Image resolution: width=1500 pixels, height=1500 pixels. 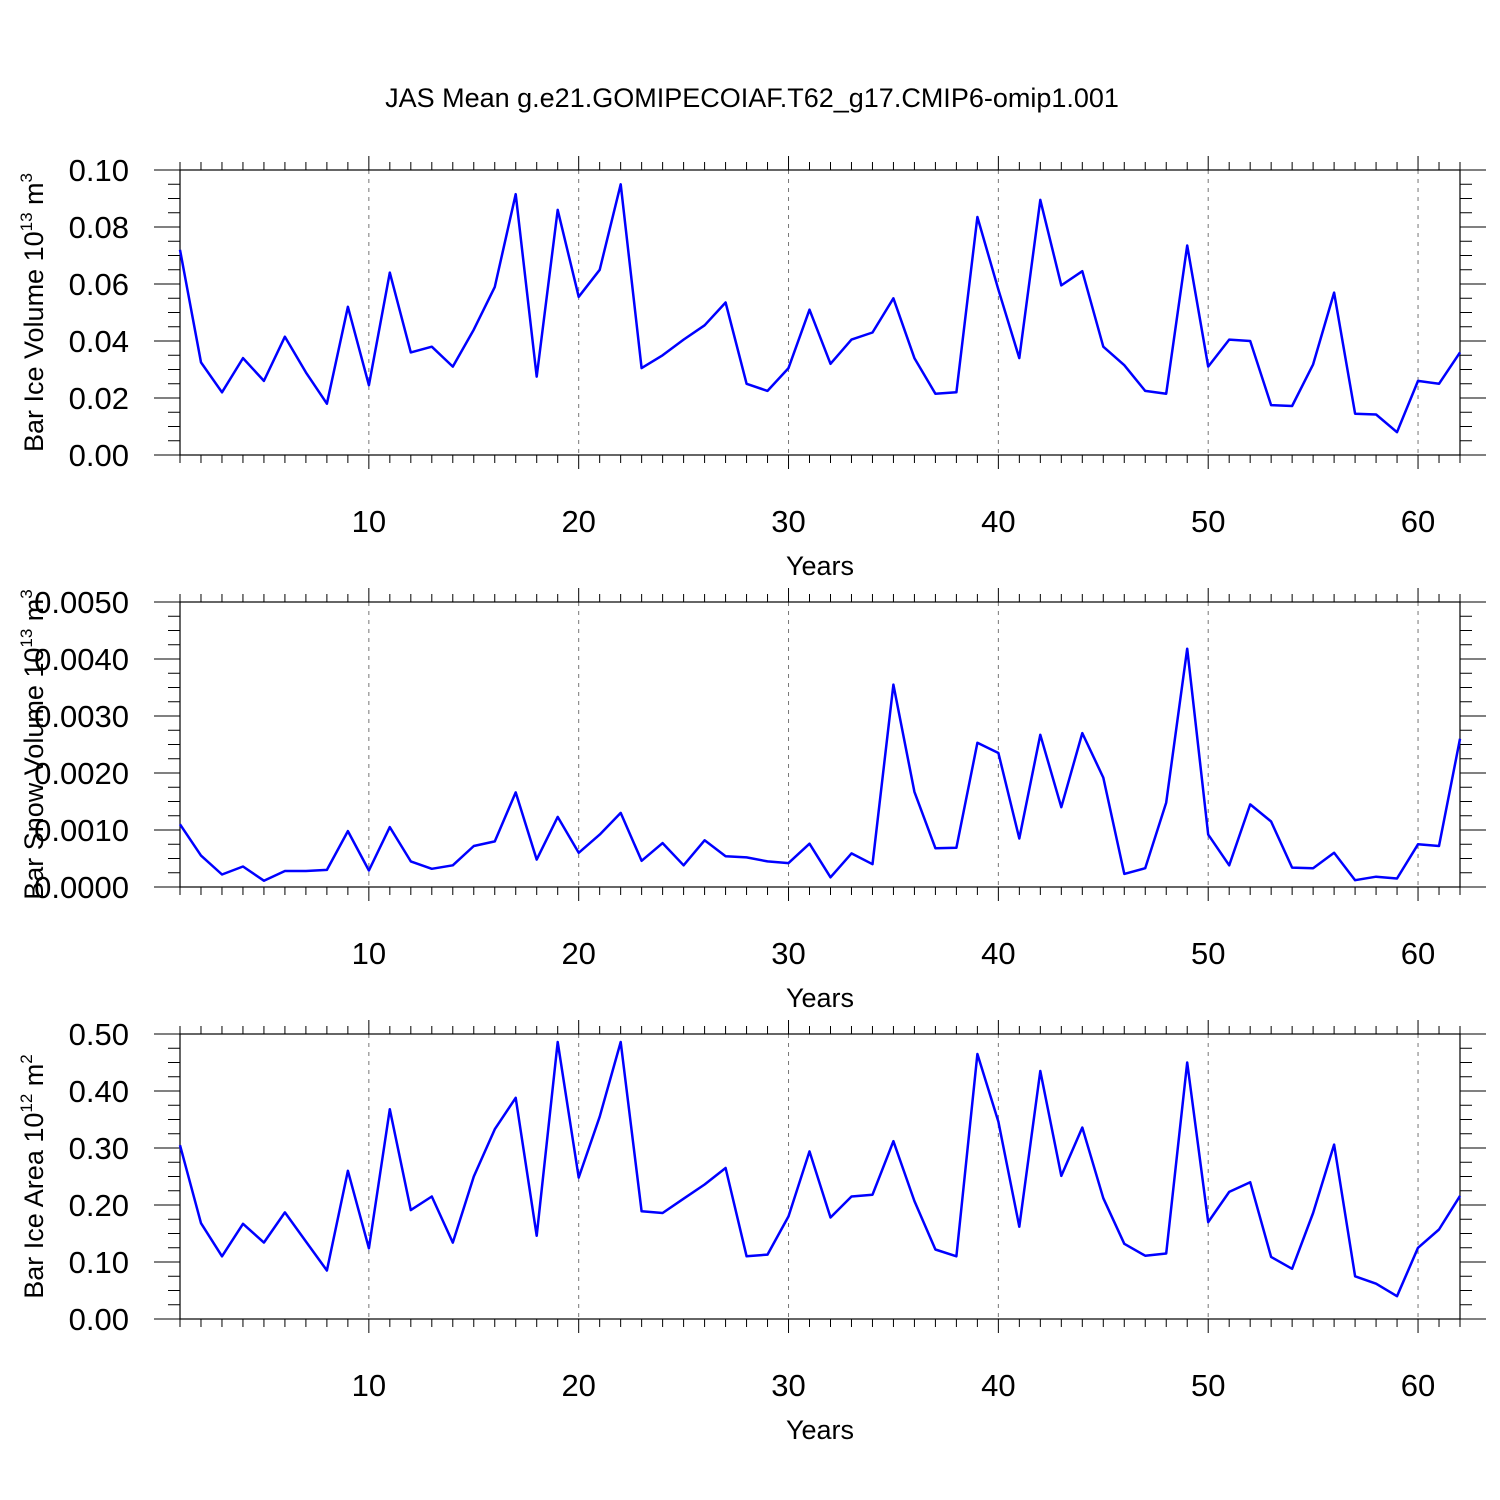 I want to click on ice-area-xtick-label: 50, so click(x=1208, y=1385).